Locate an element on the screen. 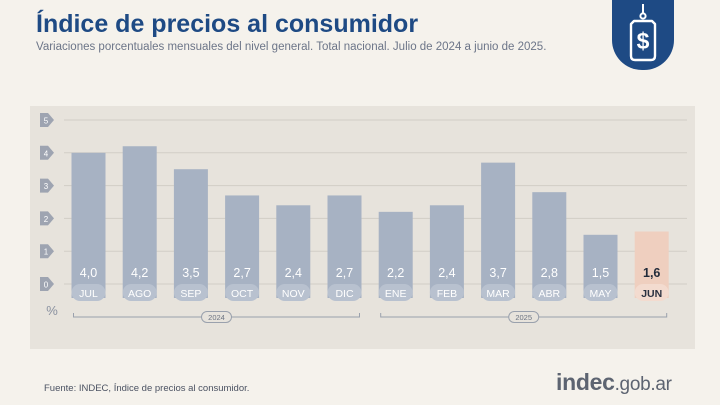  indec-logo: indec.gob.ar is located at coordinates (614, 382).